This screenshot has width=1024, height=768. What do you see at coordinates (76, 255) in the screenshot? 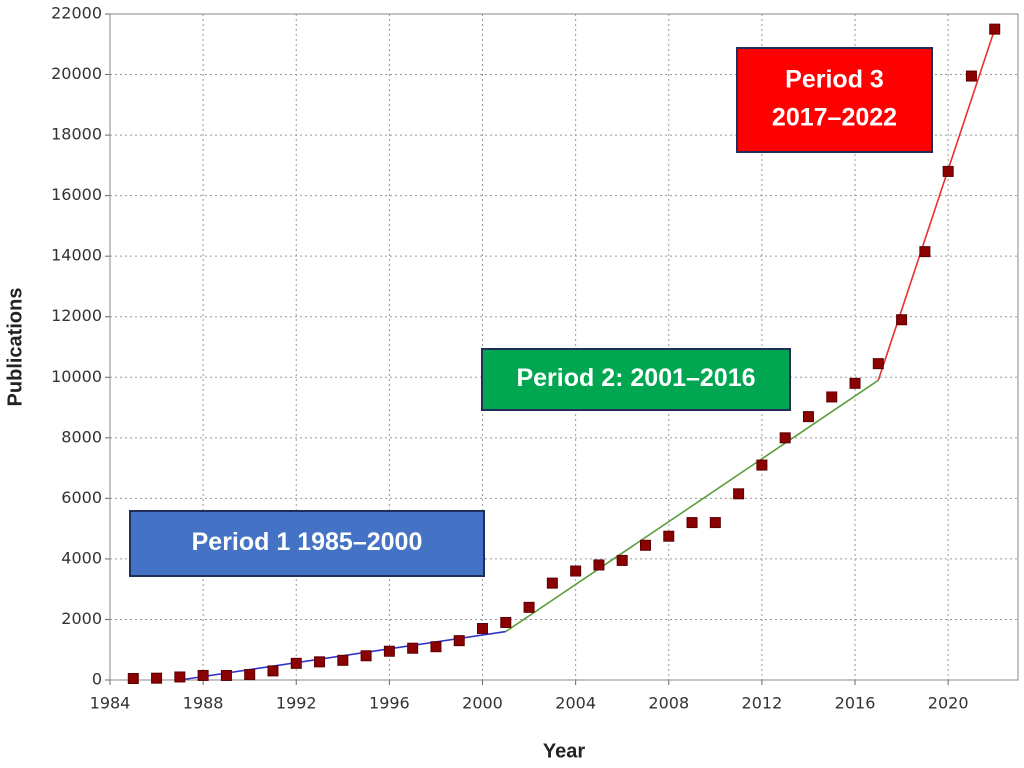
I see `y-tick-label: 14000` at bounding box center [76, 255].